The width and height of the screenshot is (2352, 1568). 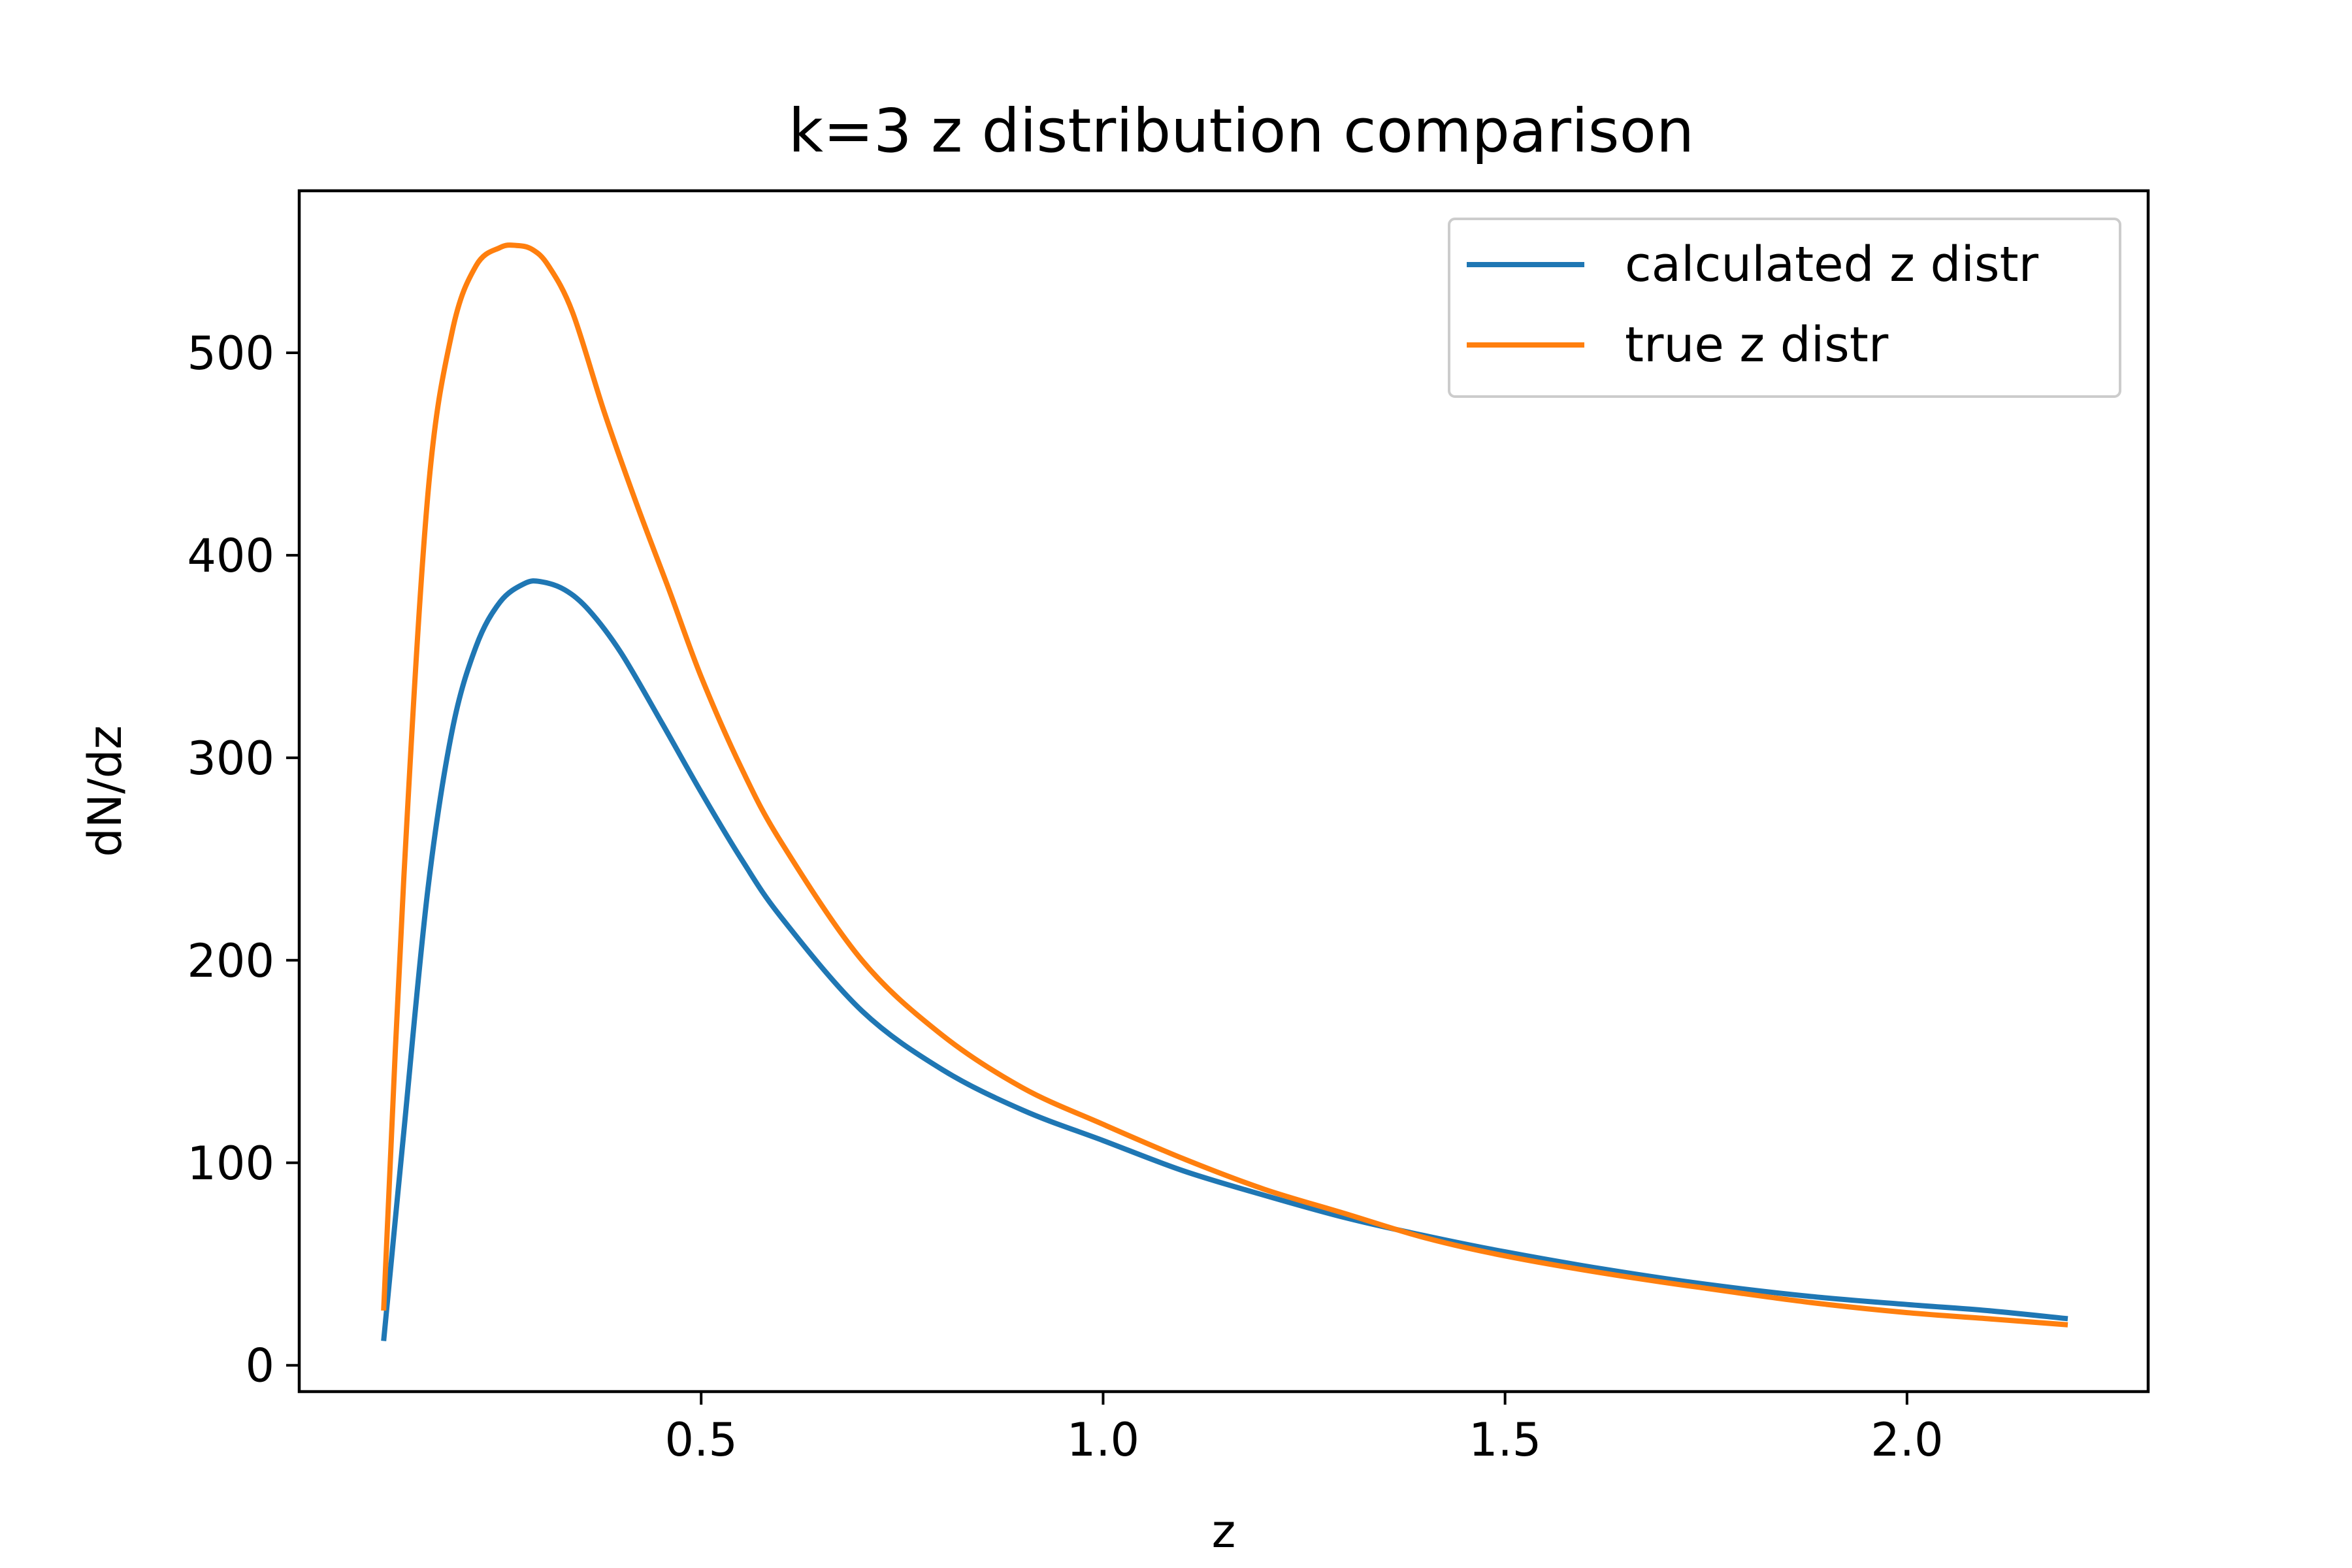 I want to click on y-axis-label: dN/dz, so click(x=105, y=791).